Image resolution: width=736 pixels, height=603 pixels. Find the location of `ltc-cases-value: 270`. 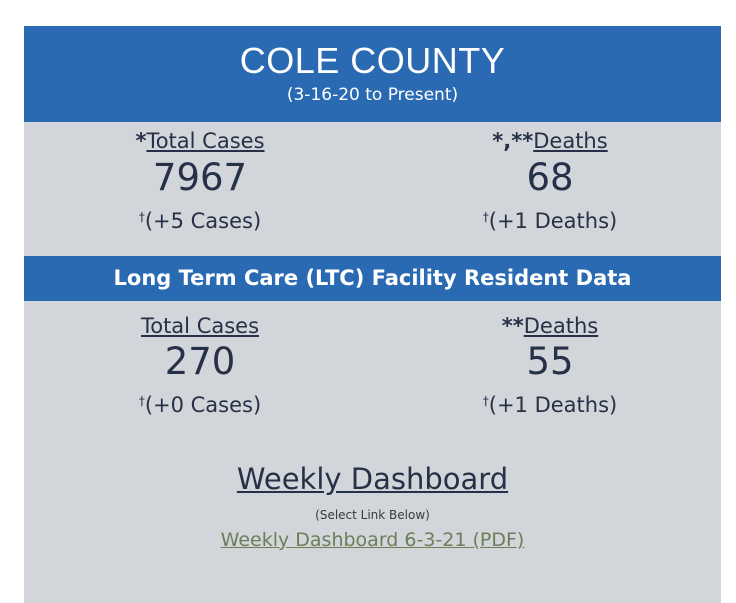

ltc-cases-value: 270 is located at coordinates (200, 361).